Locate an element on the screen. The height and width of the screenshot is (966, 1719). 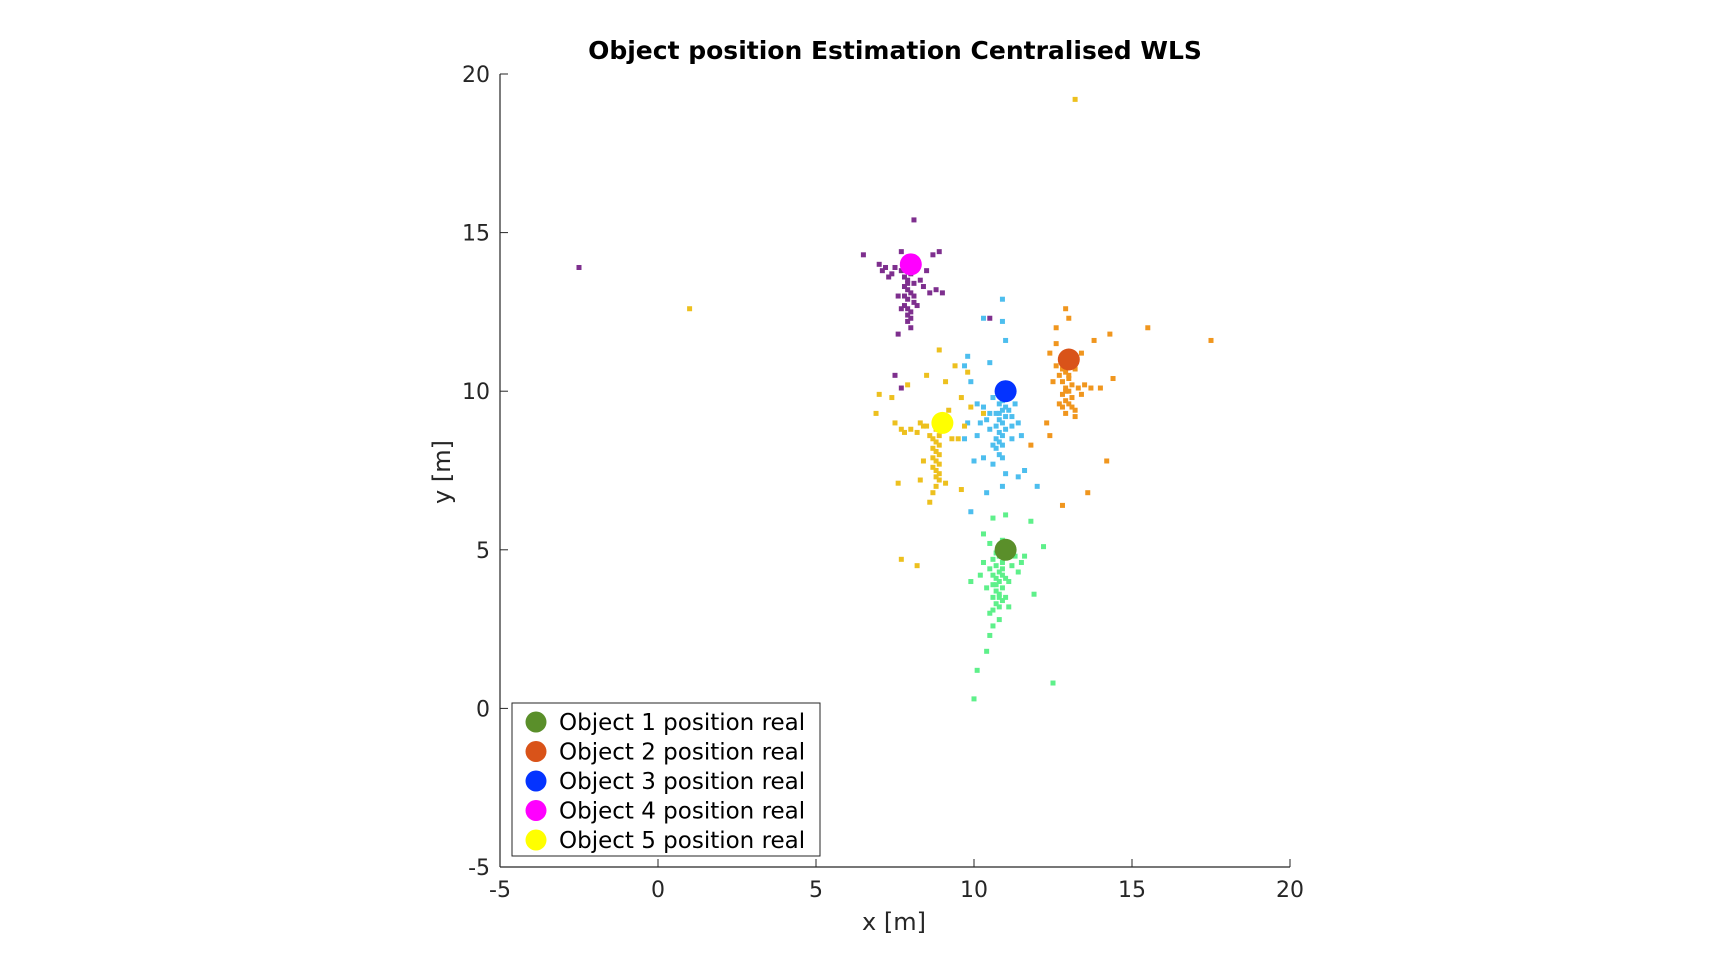
real-positions is located at coordinates (989, 407).